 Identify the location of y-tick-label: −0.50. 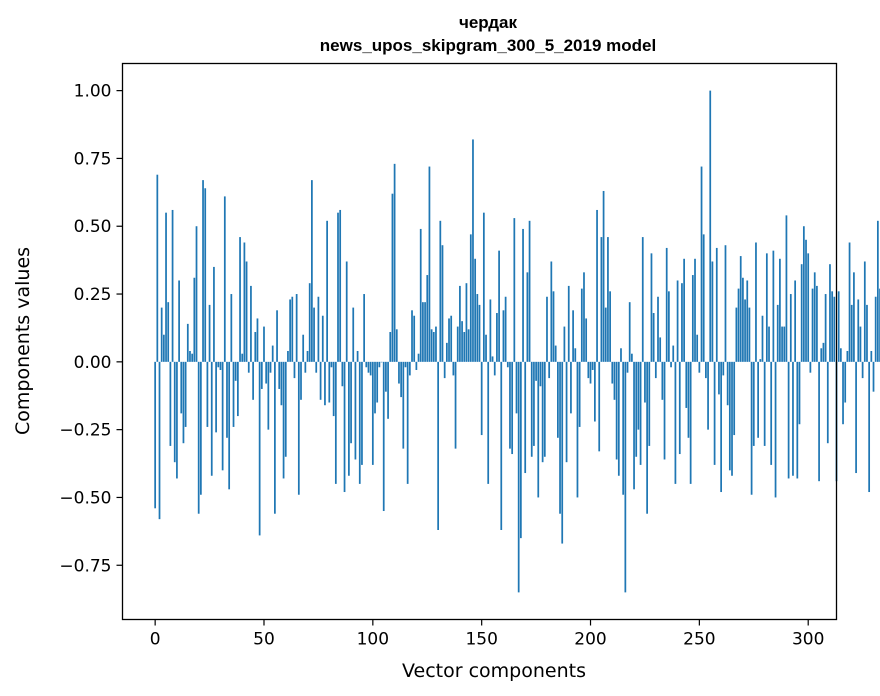
(85, 498).